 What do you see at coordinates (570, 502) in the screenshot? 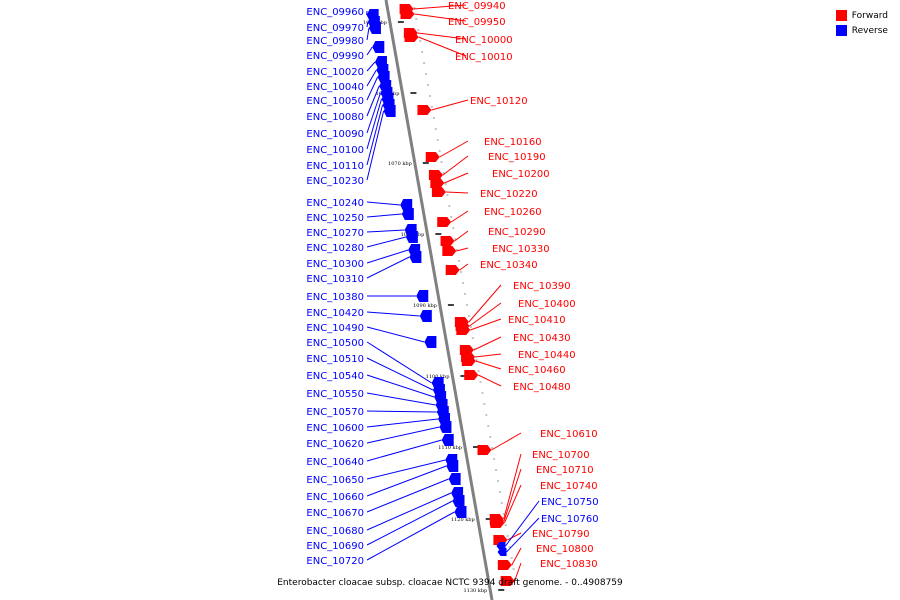
I see `reverse-gene-label: ENC_10750` at bounding box center [570, 502].